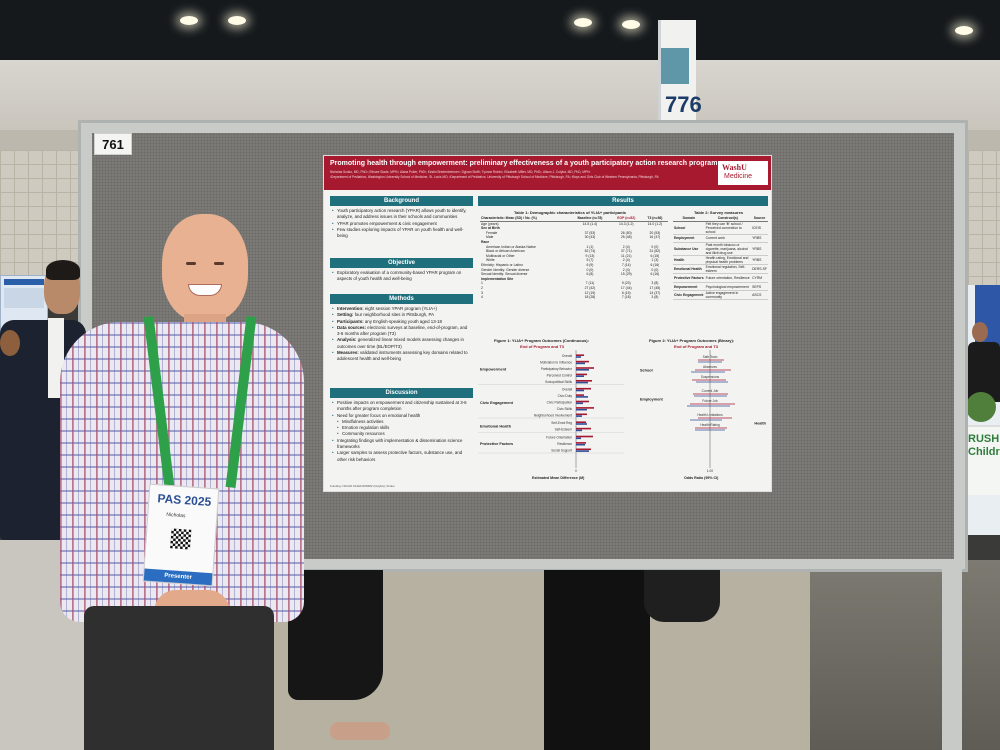 Image resolution: width=1000 pixels, height=750 pixels. Describe the element at coordinates (184, 500) in the screenshot. I see `badge-event: PAS 2025` at that location.